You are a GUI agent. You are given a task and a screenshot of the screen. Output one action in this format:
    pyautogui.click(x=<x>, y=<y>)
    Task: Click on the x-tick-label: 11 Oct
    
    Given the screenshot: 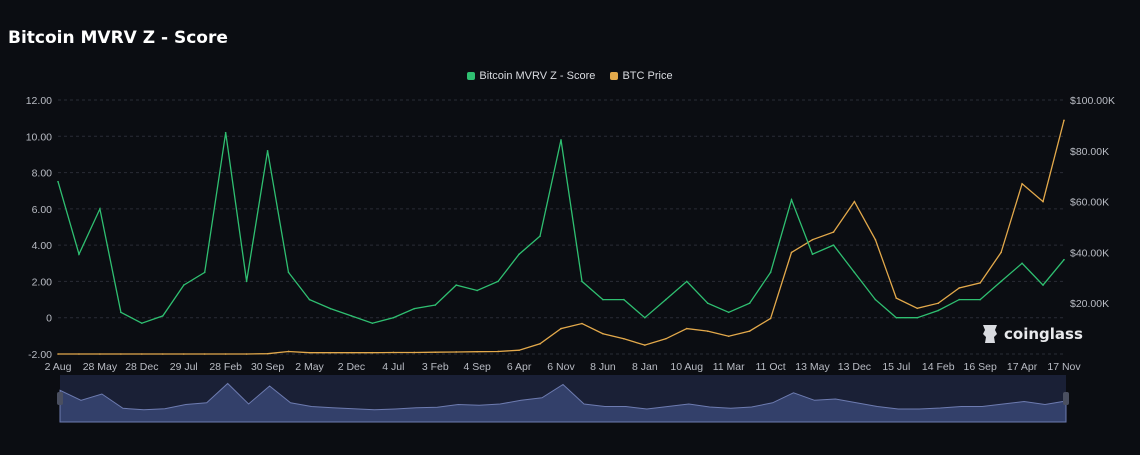 What is the action you would take?
    pyautogui.click(x=771, y=367)
    